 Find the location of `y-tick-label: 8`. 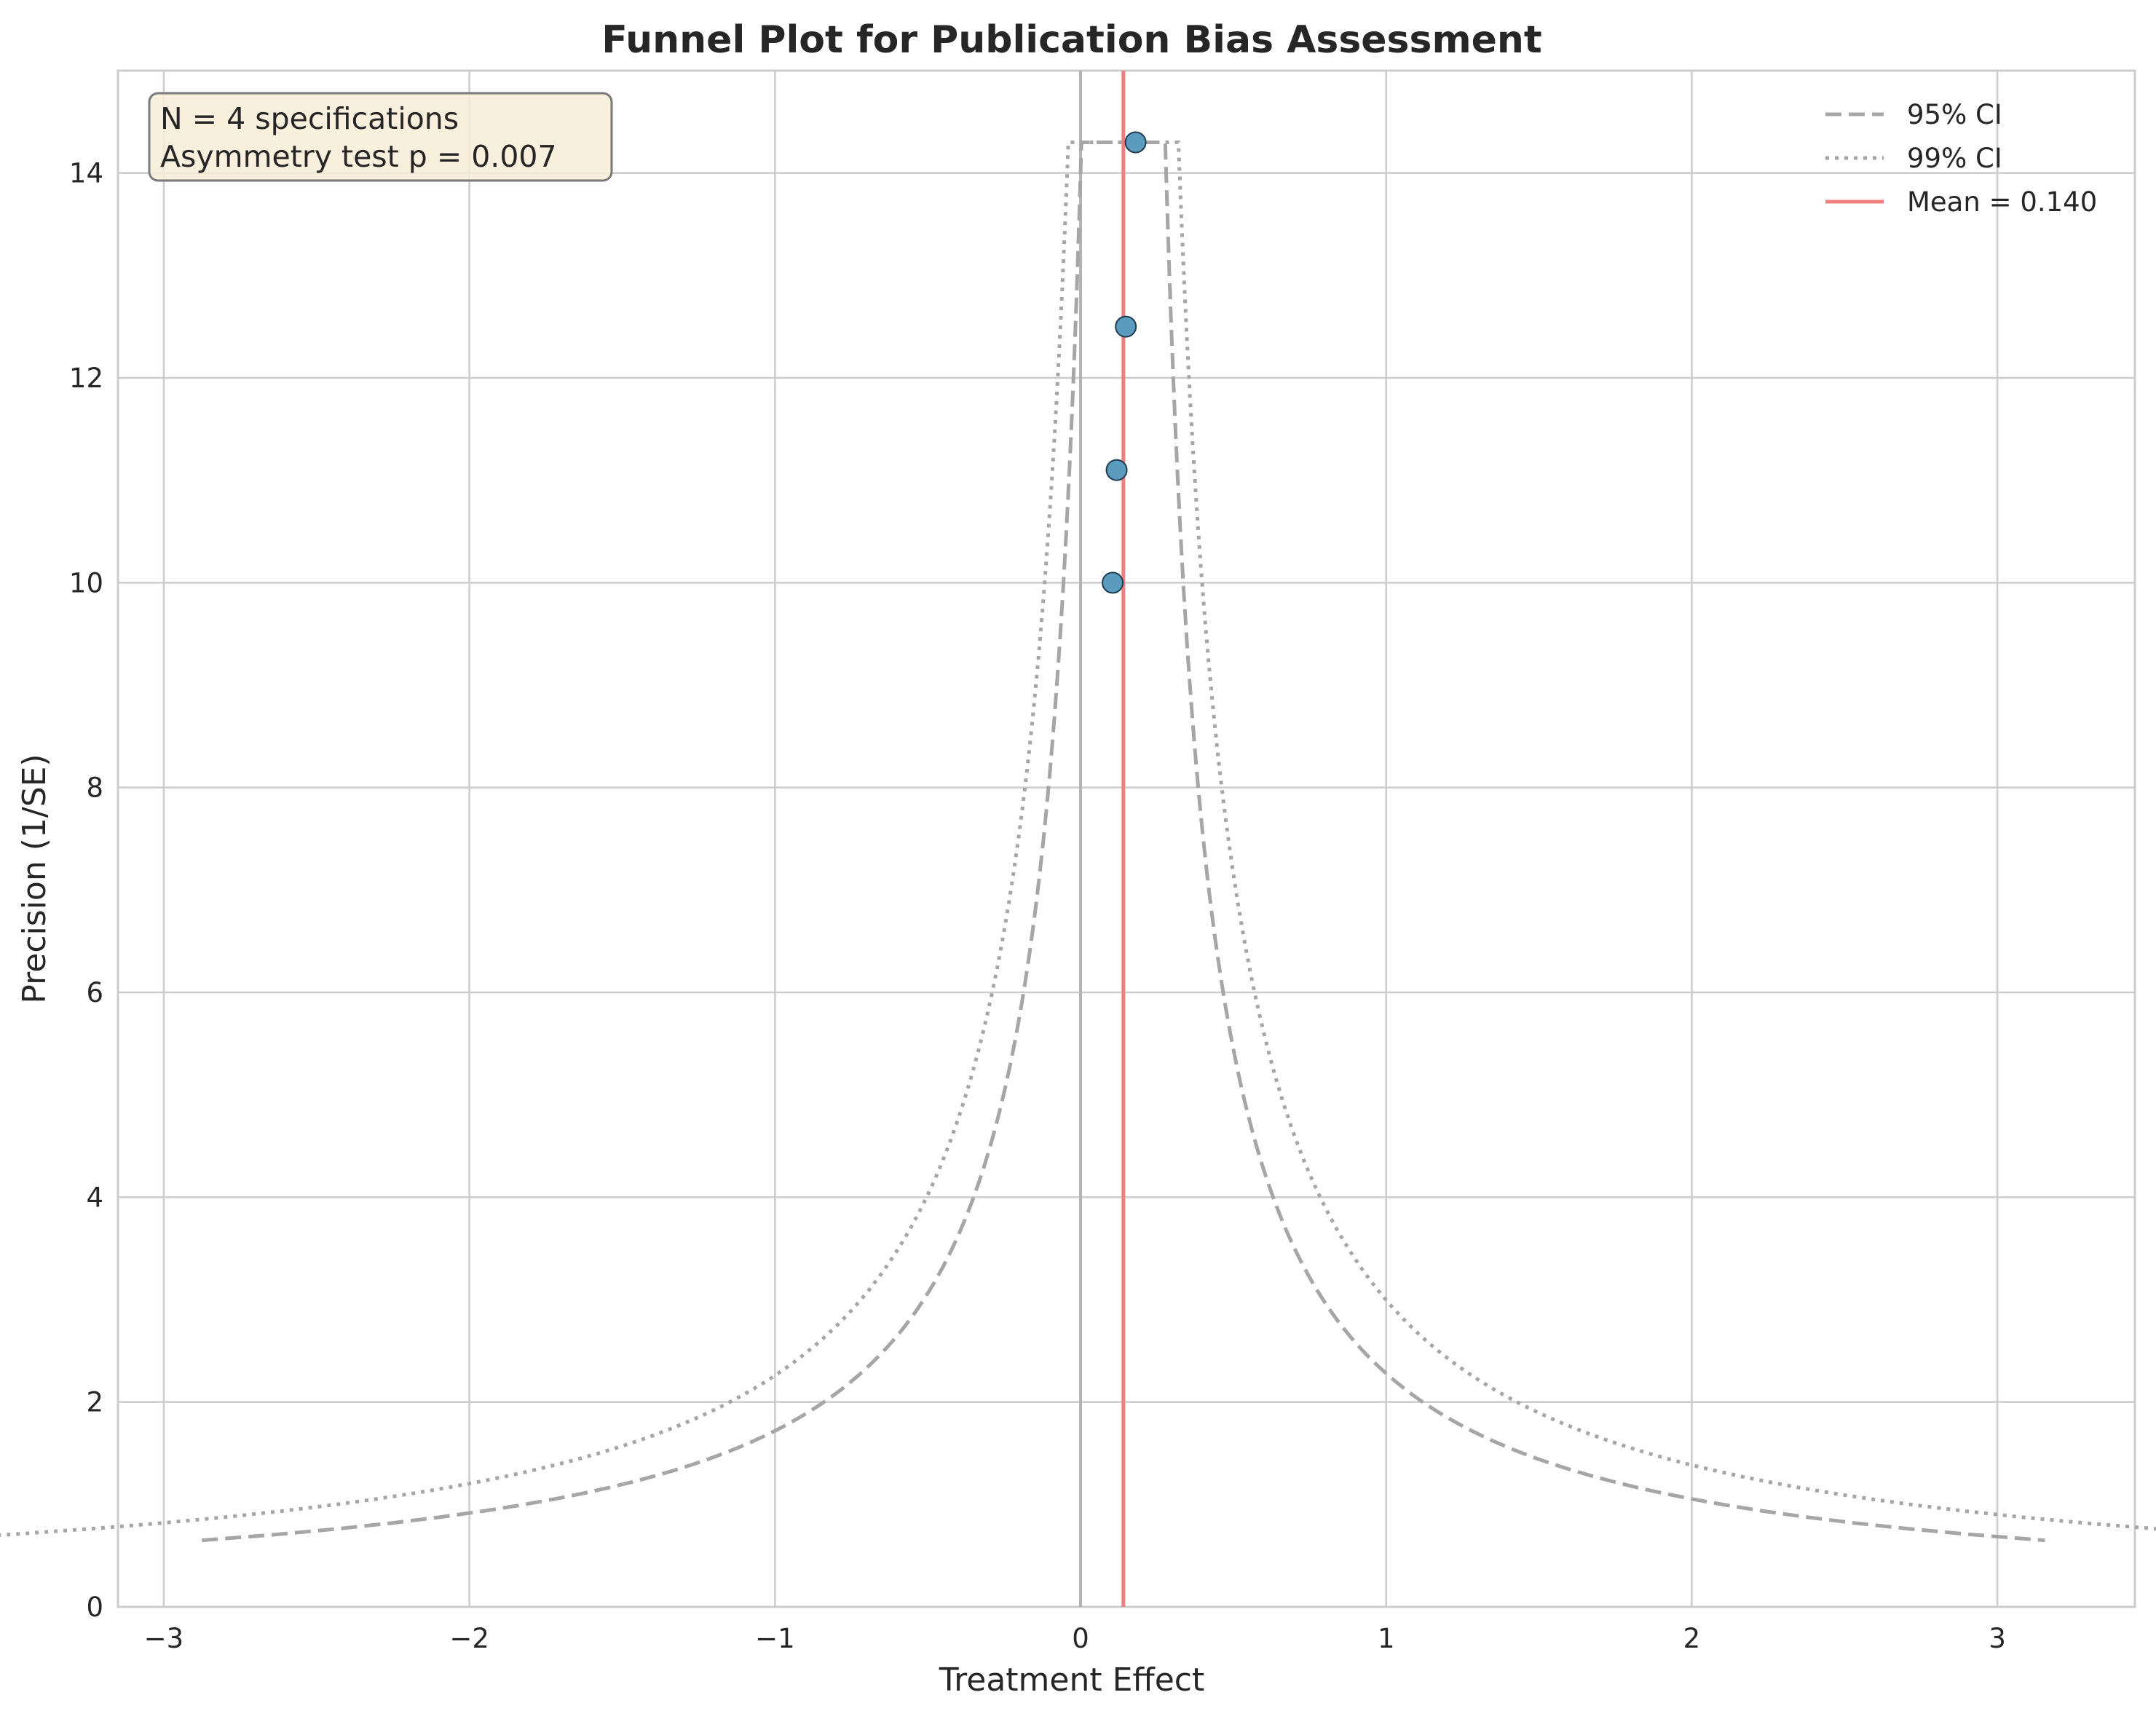

y-tick-label: 8 is located at coordinates (94, 788).